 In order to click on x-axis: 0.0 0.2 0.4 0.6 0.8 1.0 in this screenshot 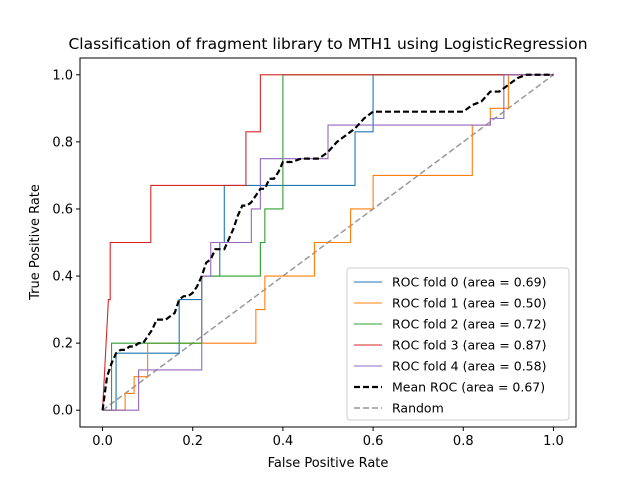, I will do `click(328, 438)`.